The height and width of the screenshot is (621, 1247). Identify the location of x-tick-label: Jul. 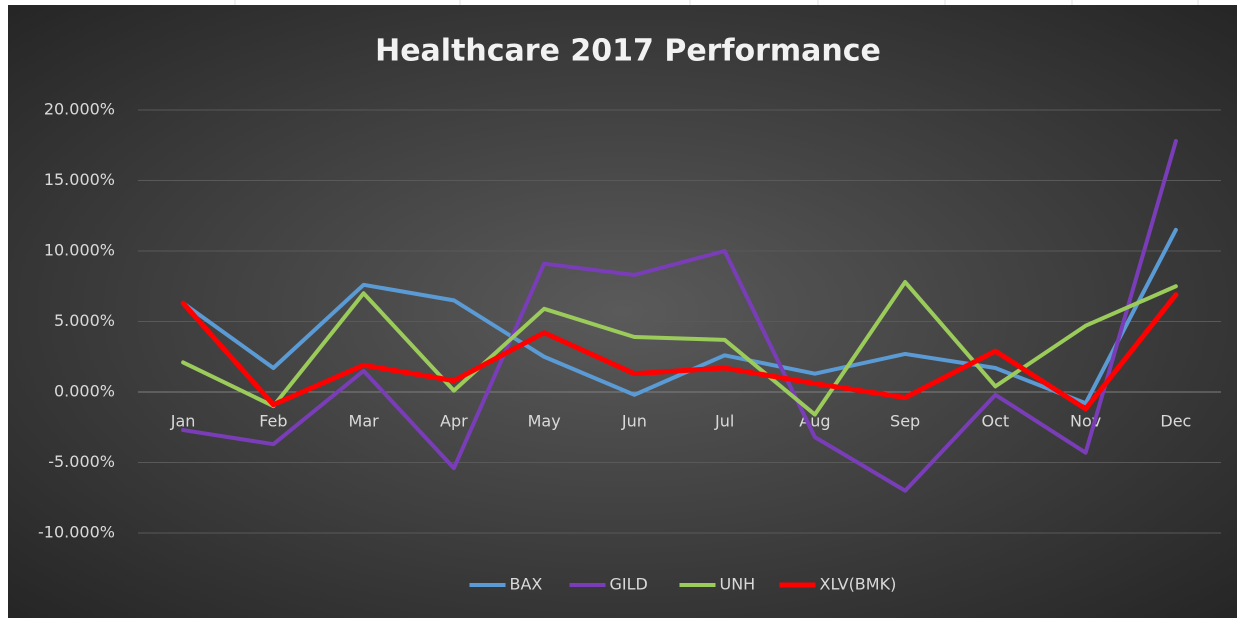
(724, 421).